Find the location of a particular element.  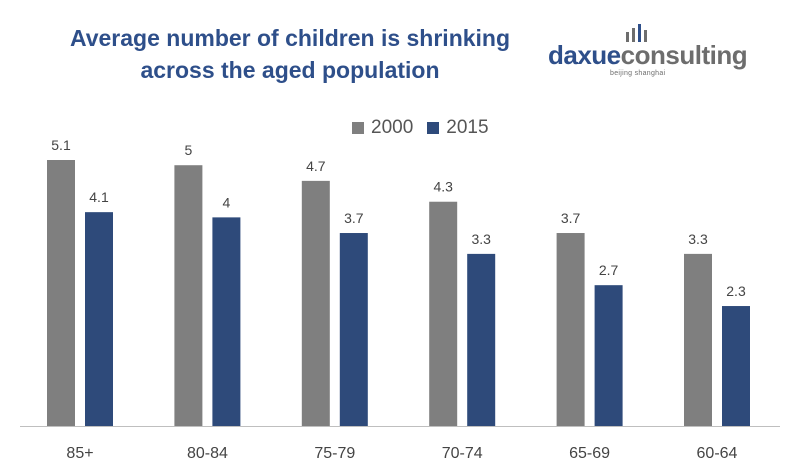

logo-wordmark: daxueconsulting is located at coordinates (648, 55).